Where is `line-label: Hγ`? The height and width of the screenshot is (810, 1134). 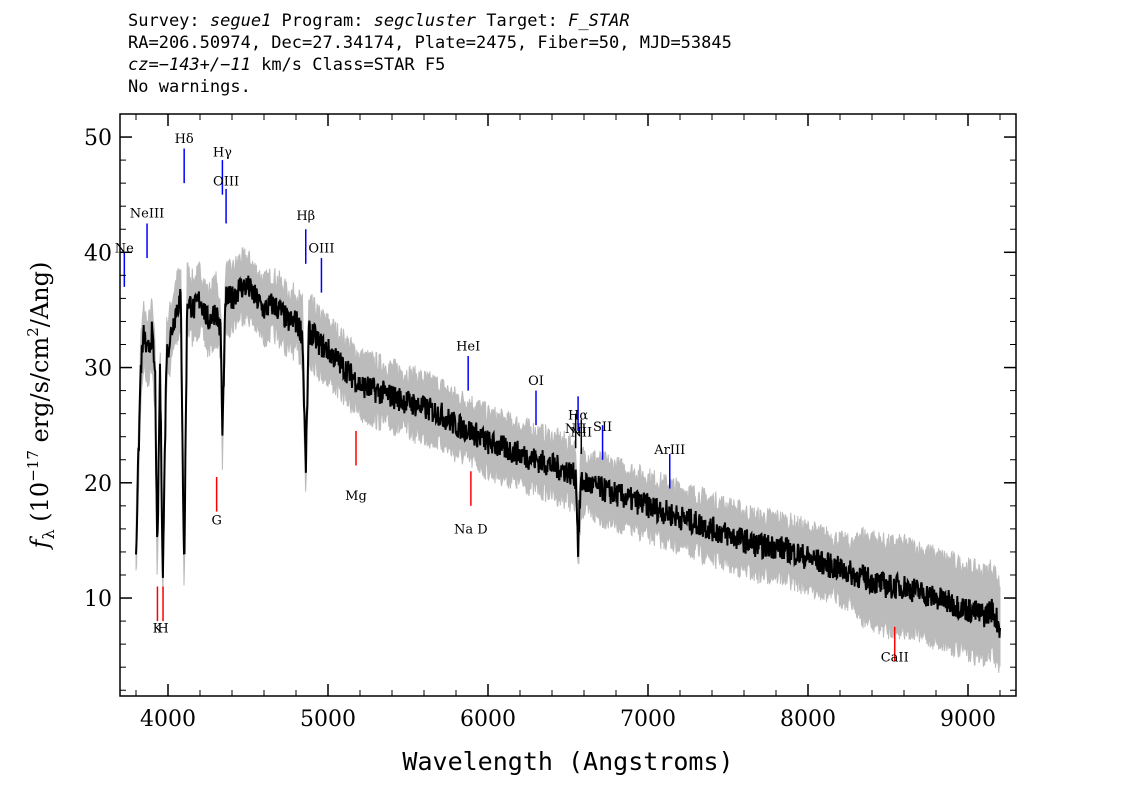
line-label: Hγ is located at coordinates (222, 153).